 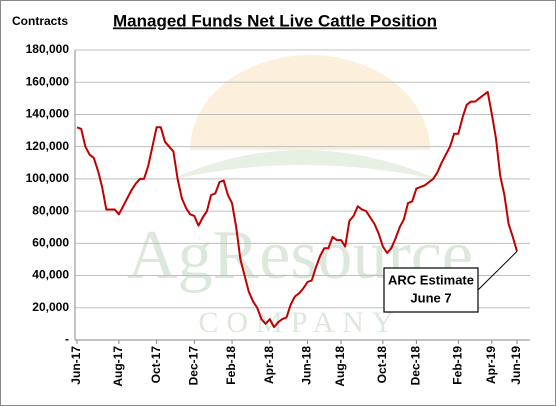 What do you see at coordinates (269, 365) in the screenshot?
I see `x-tick-label: Apr-18` at bounding box center [269, 365].